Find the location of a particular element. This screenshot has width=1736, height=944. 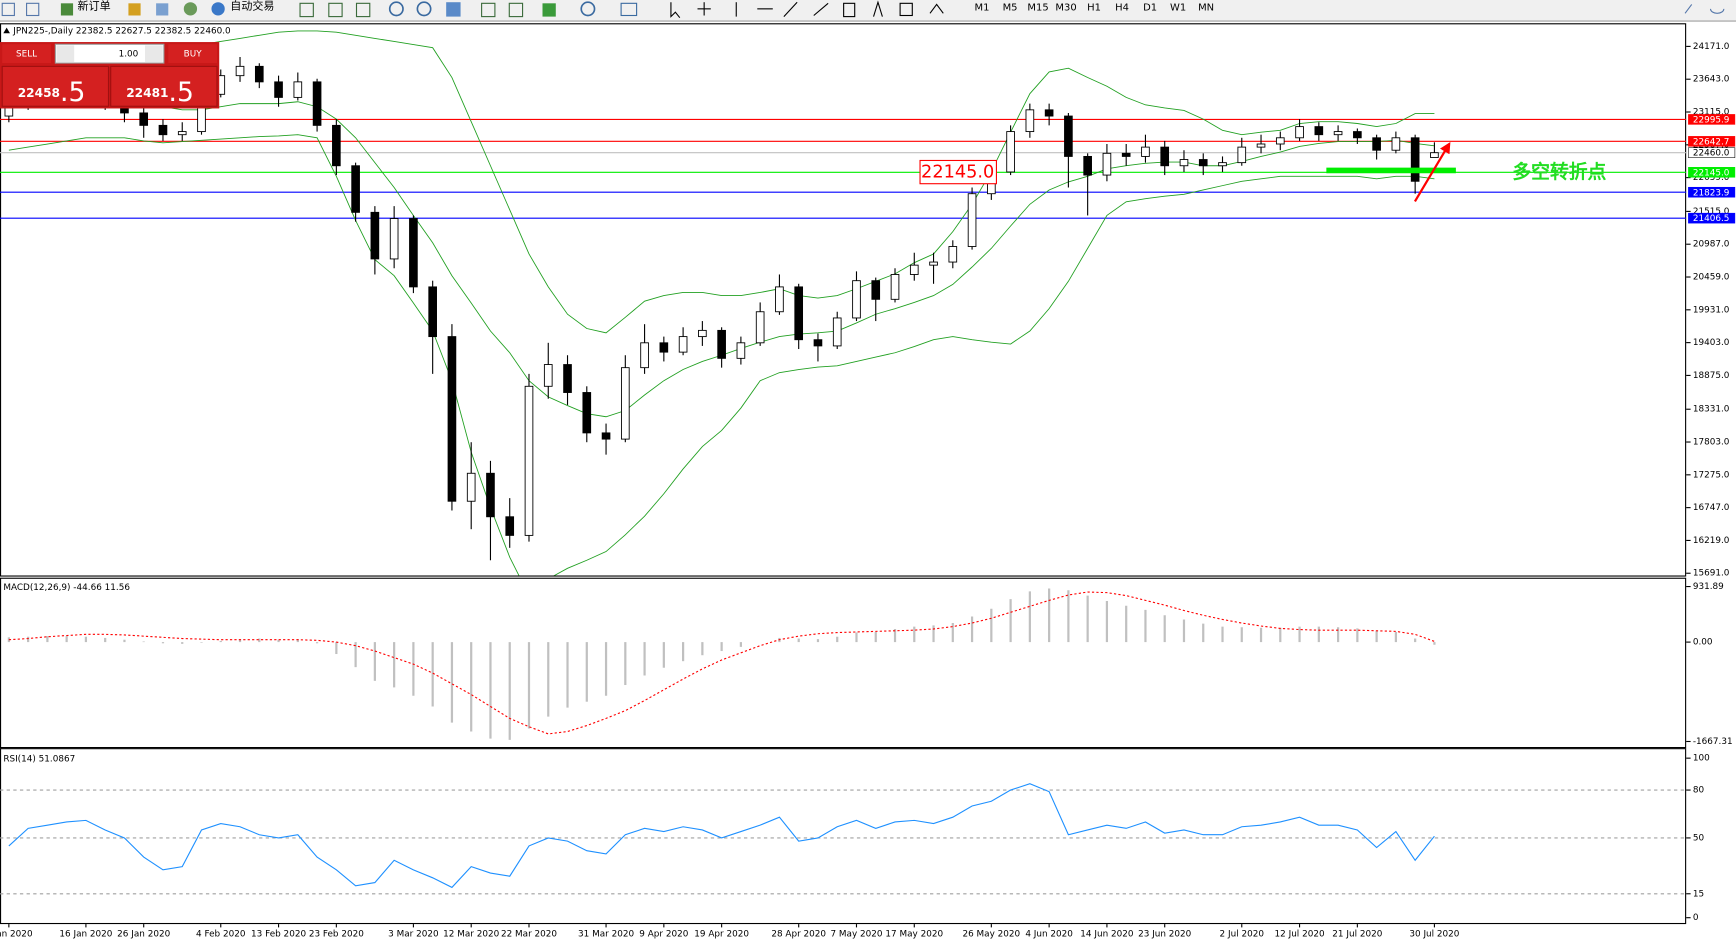

price-level-label: 22460.0 is located at coordinates (1711, 154).